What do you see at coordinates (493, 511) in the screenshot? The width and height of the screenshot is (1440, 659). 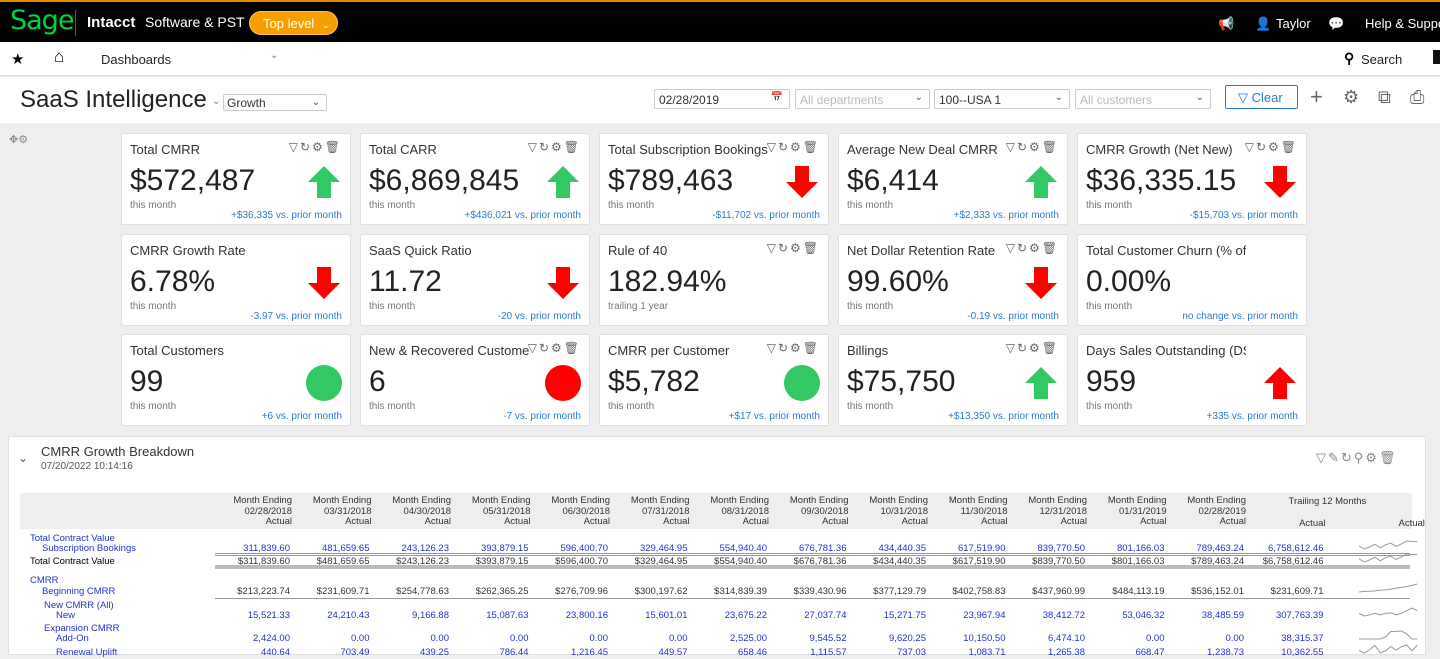 I see `column-header: Month Ending 05/31/2018 Actual` at bounding box center [493, 511].